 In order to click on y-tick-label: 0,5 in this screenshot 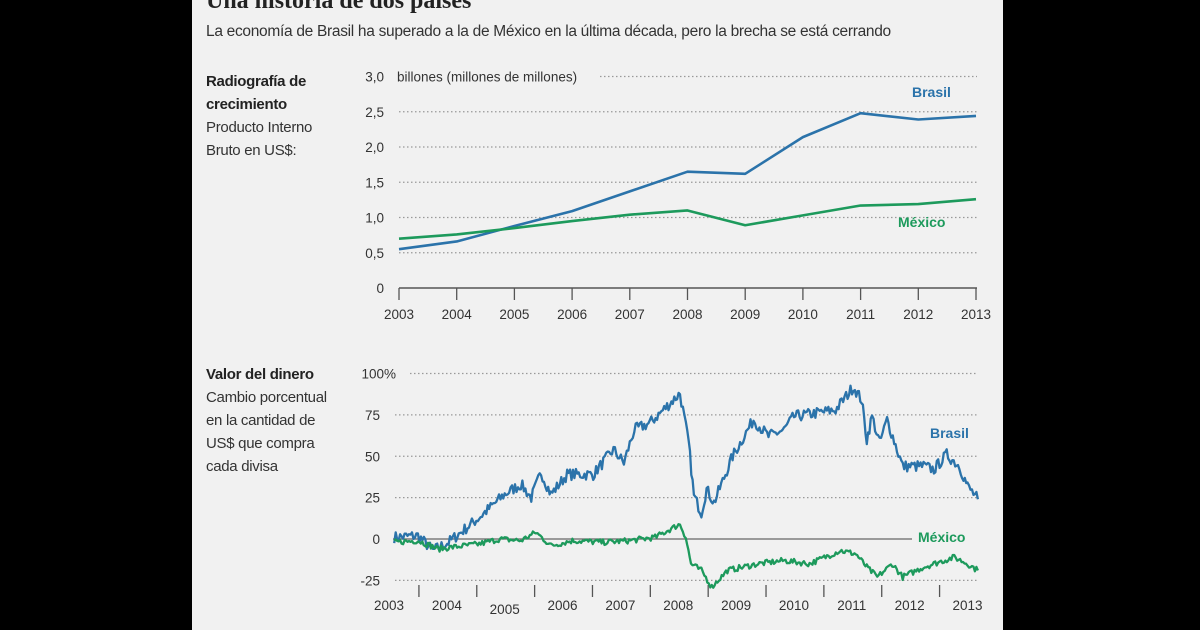, I will do `click(374, 253)`.